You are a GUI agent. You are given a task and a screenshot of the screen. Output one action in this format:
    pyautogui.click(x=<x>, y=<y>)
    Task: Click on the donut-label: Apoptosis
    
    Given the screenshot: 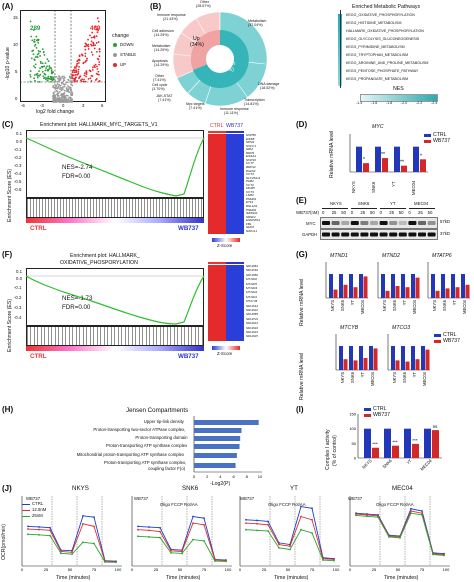 What is the action you would take?
    pyautogui.click(x=160, y=61)
    